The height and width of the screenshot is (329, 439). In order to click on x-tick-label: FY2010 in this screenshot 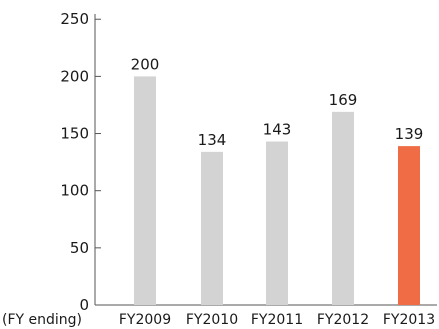, I will do `click(212, 320)`.